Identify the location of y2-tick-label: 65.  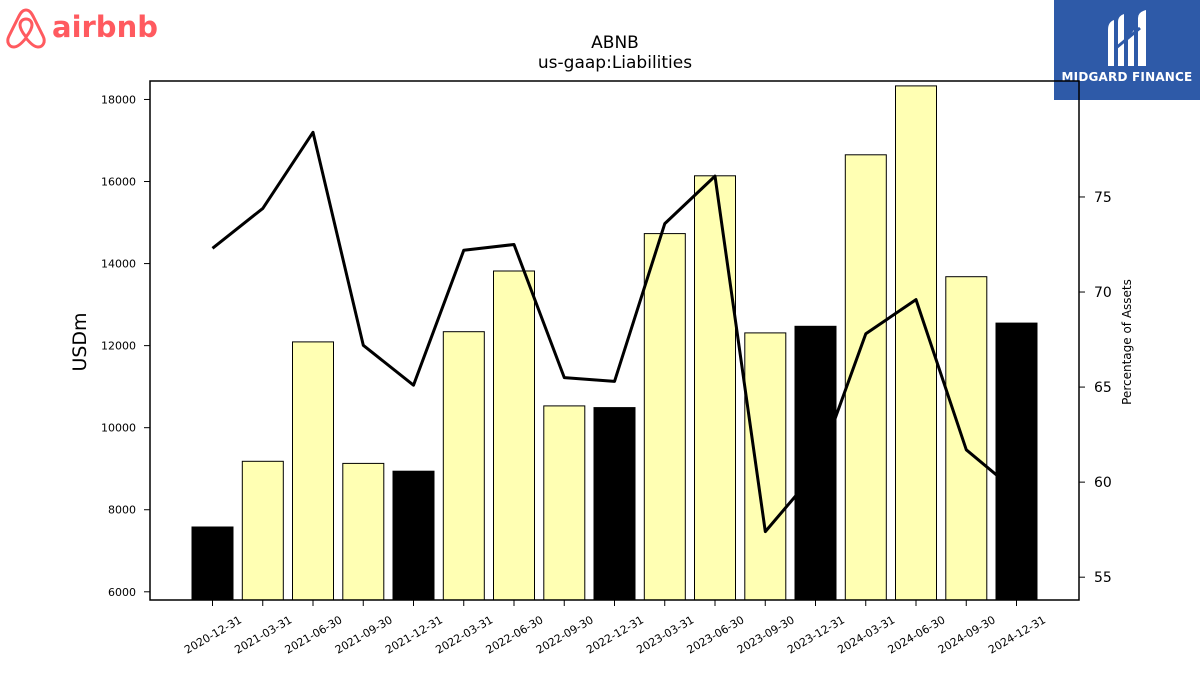
(1103, 388).